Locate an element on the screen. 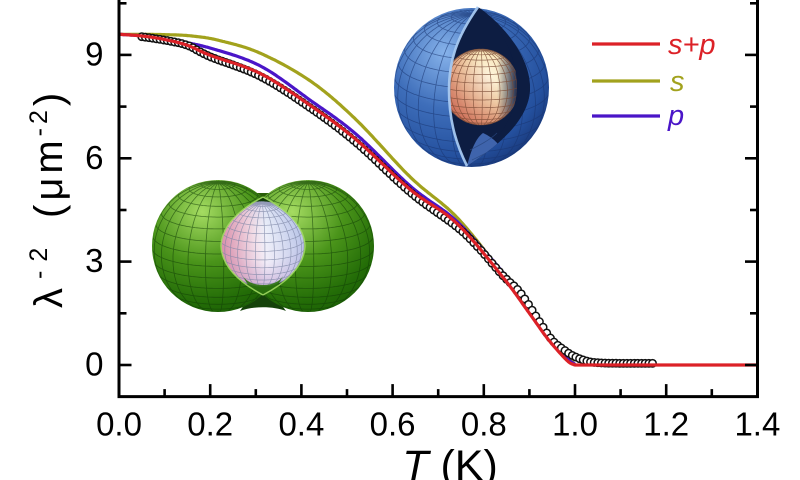 Image resolution: width=800 pixels, height=480 pixels. svg-text: 0.4 is located at coordinates (301, 423).